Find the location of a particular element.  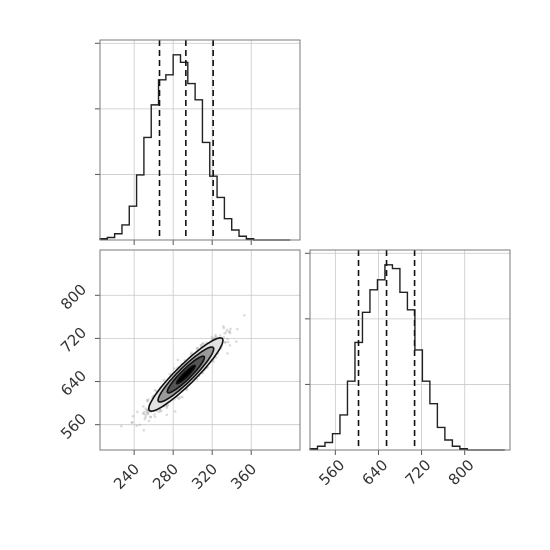

x-tick-label: 240 is located at coordinates (126, 476).